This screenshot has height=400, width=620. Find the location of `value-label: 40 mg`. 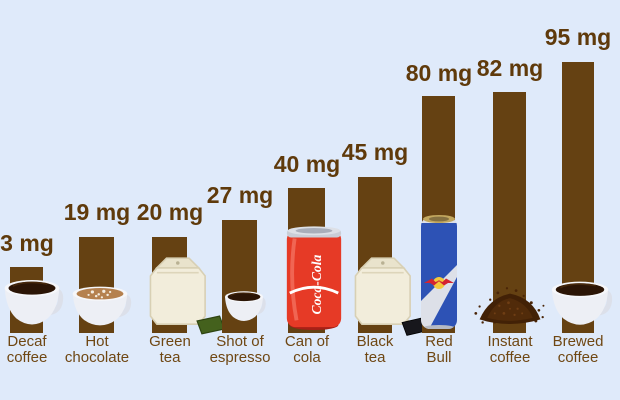

value-label: 40 mg is located at coordinates (307, 164).